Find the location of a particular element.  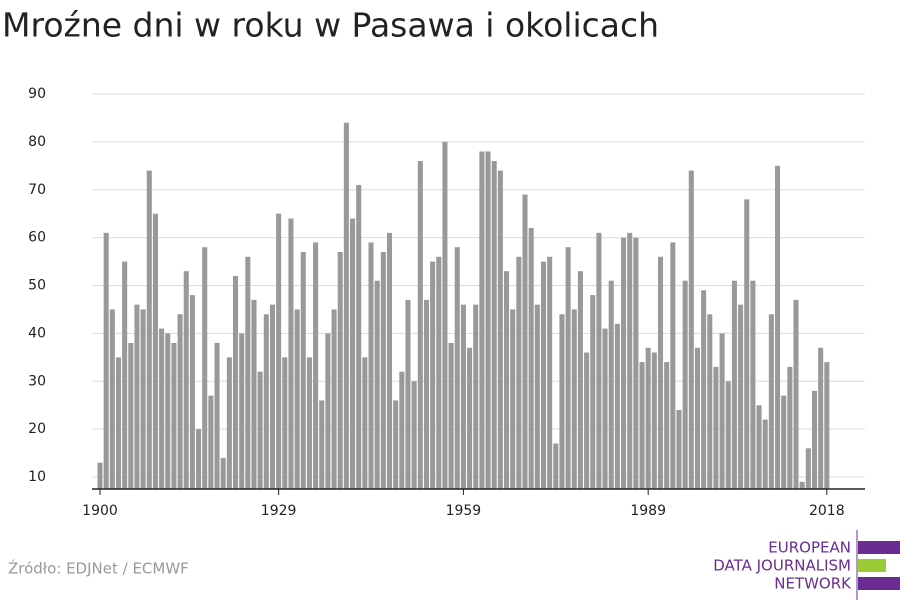

x-tick-label: 1929 is located at coordinates (279, 511).